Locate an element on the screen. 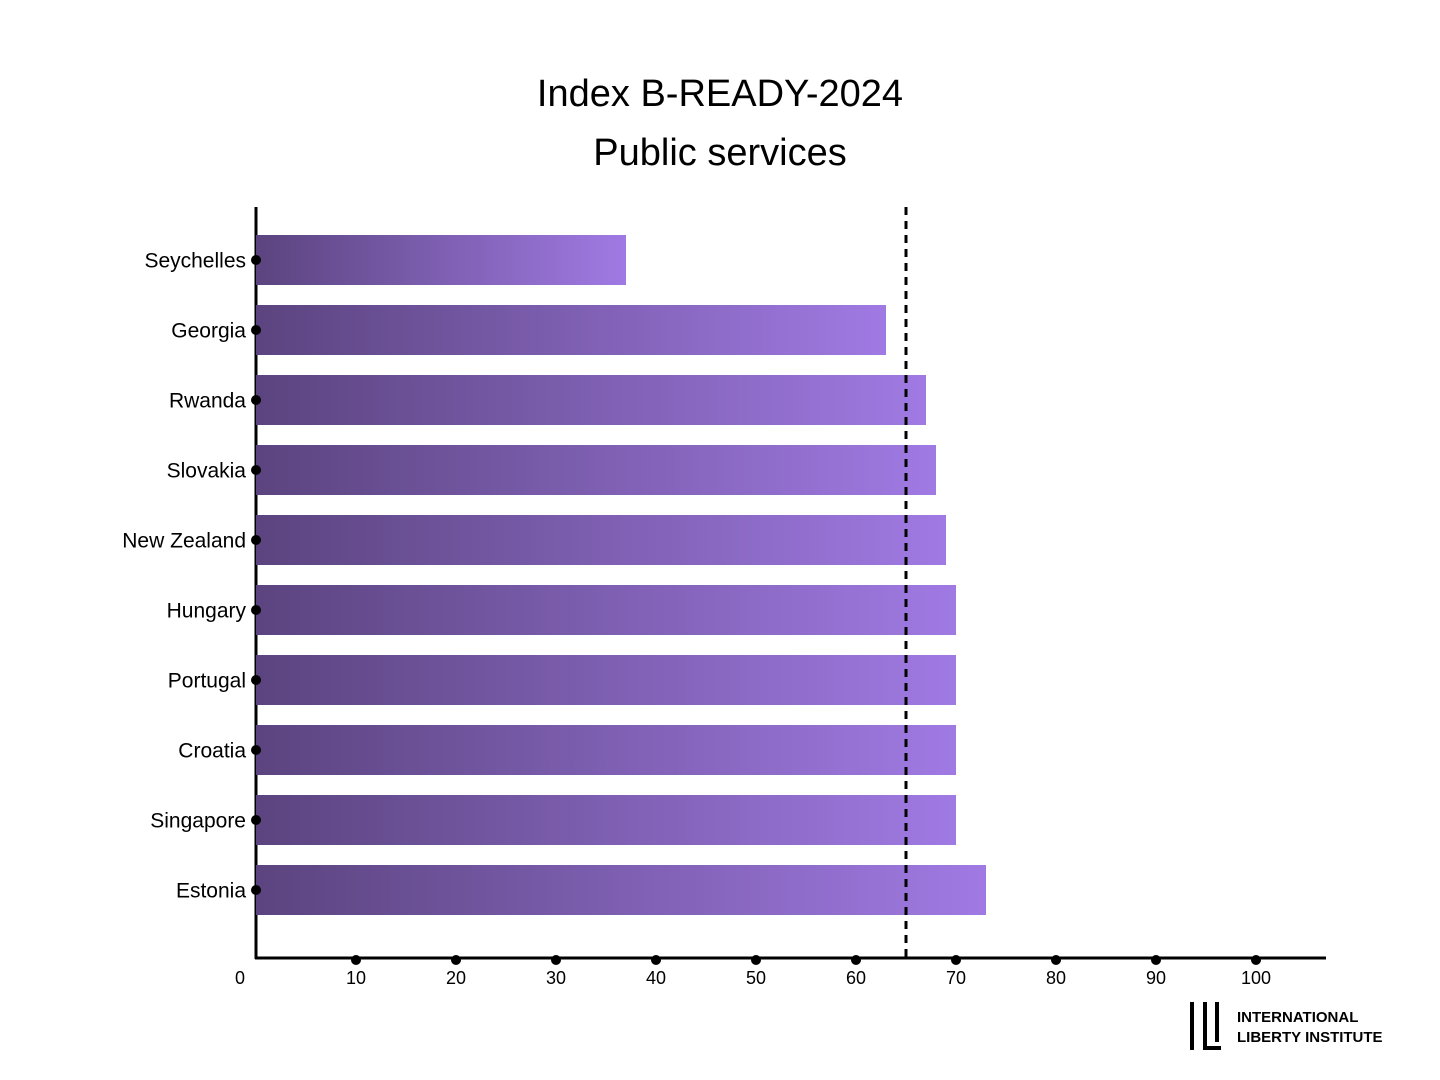 The image size is (1440, 1080). x-tick-label: 50 is located at coordinates (756, 978).